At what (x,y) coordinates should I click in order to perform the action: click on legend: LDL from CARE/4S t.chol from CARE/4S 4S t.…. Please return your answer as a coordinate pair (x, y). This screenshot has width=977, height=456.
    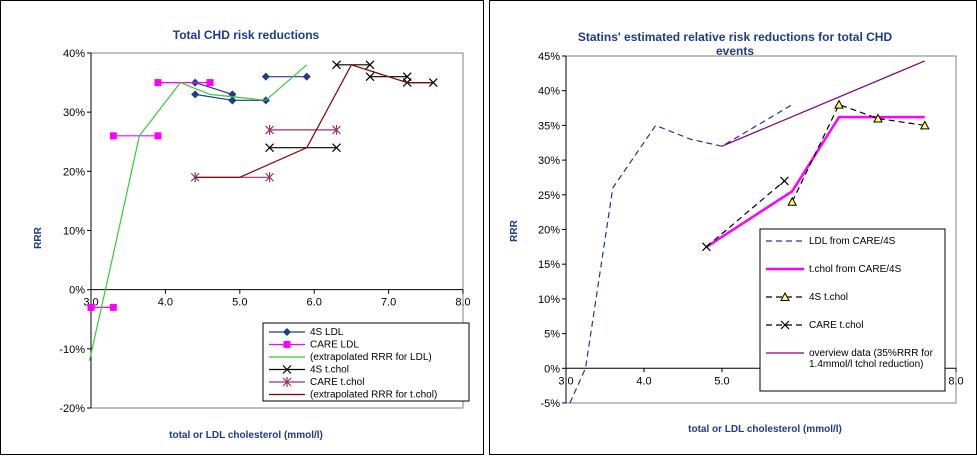
    Looking at the image, I should click on (852, 310).